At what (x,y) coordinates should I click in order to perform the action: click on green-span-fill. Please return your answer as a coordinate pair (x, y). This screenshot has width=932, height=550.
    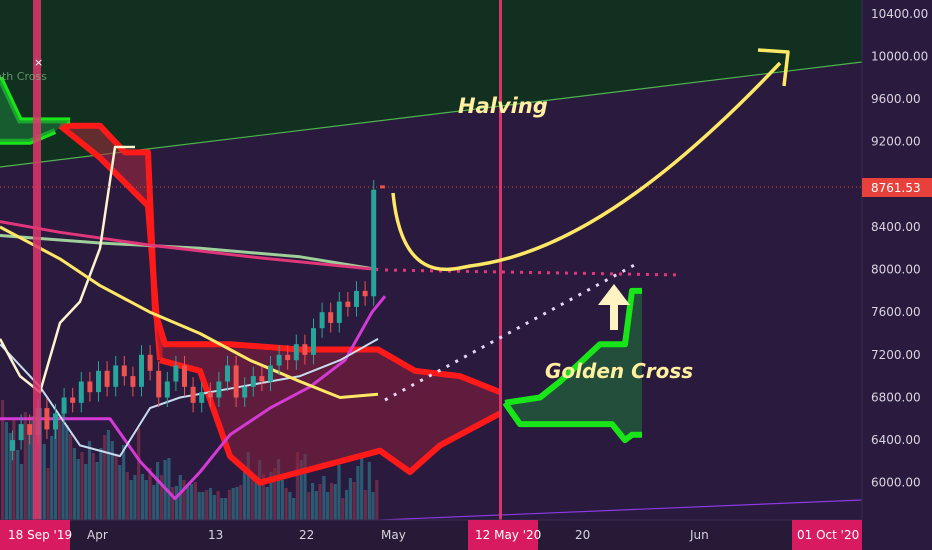
    Looking at the image, I should click on (35, 109).